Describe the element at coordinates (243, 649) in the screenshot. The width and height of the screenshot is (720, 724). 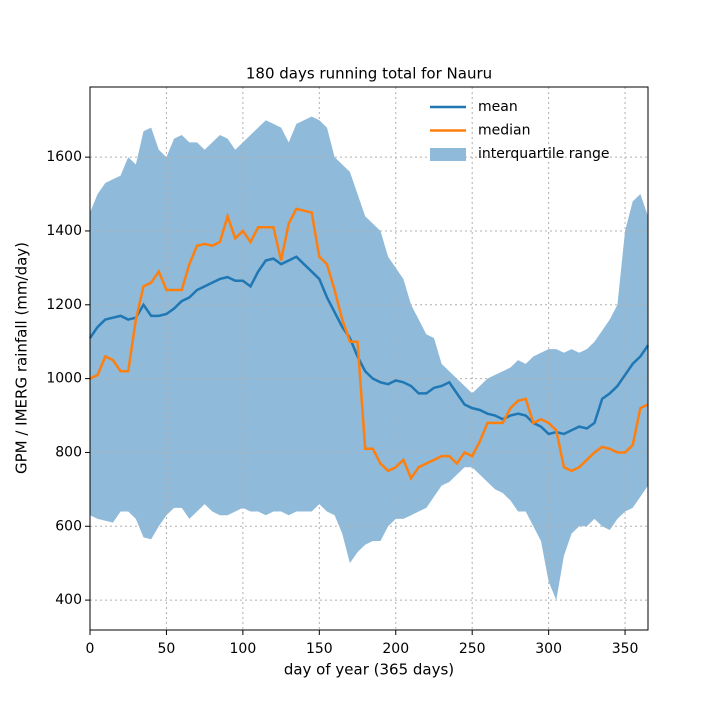
I see `x-tick-label: 100` at that location.